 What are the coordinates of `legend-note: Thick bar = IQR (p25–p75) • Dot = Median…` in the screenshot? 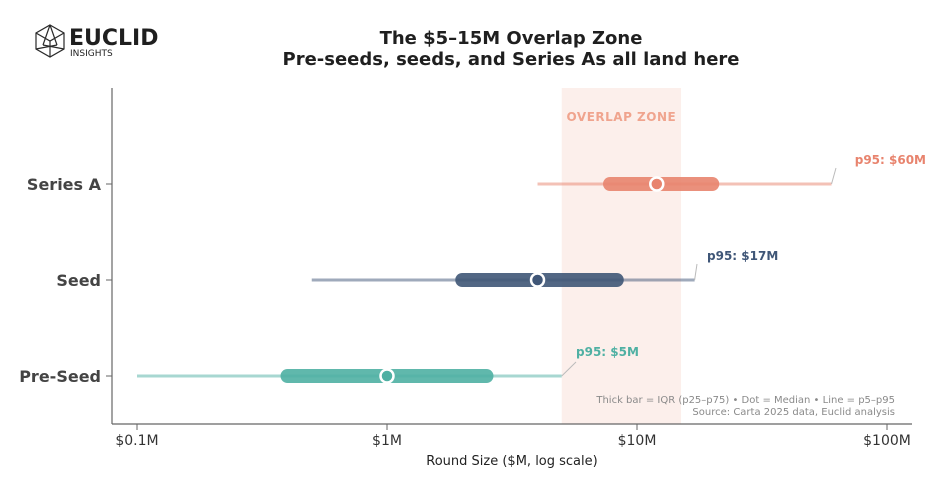 It's located at (745, 400).